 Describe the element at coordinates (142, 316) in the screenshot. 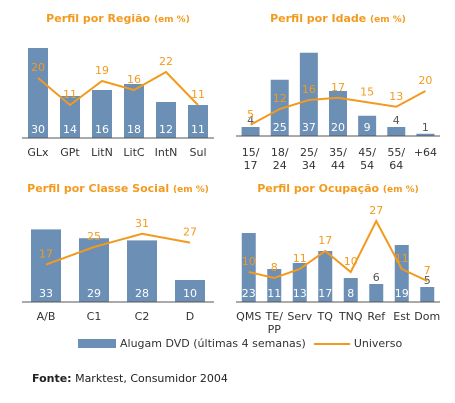

I see `tick-label-2-2: C2` at that location.